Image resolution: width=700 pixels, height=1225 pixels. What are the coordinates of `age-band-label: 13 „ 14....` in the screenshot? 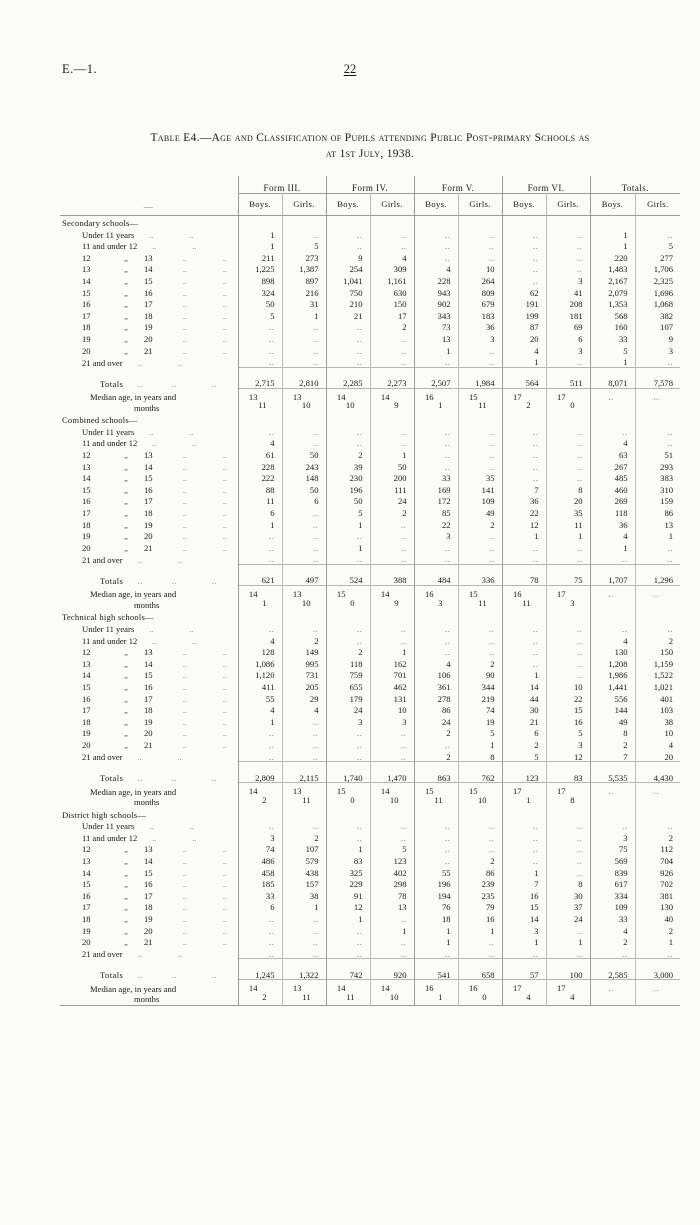 It's located at (155, 466).